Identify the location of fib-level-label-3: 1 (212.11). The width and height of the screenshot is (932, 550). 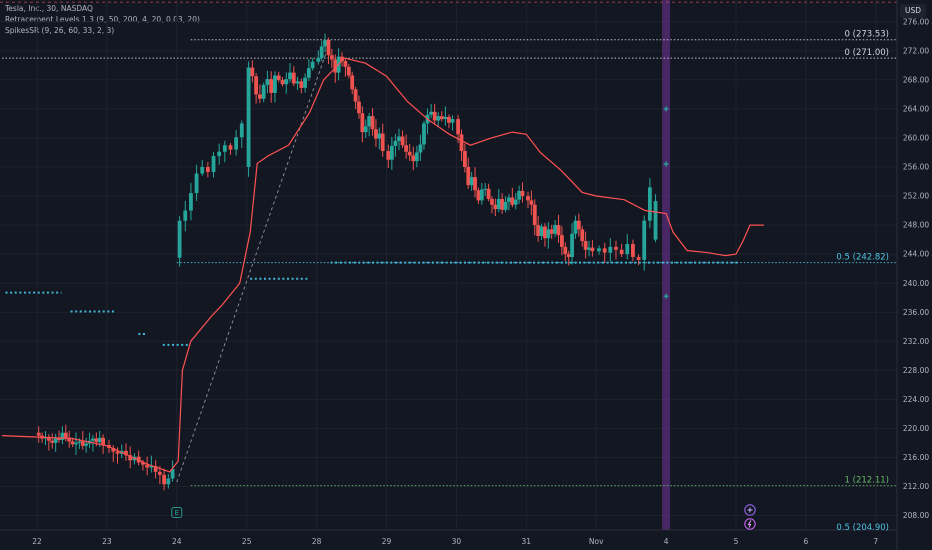
(867, 481).